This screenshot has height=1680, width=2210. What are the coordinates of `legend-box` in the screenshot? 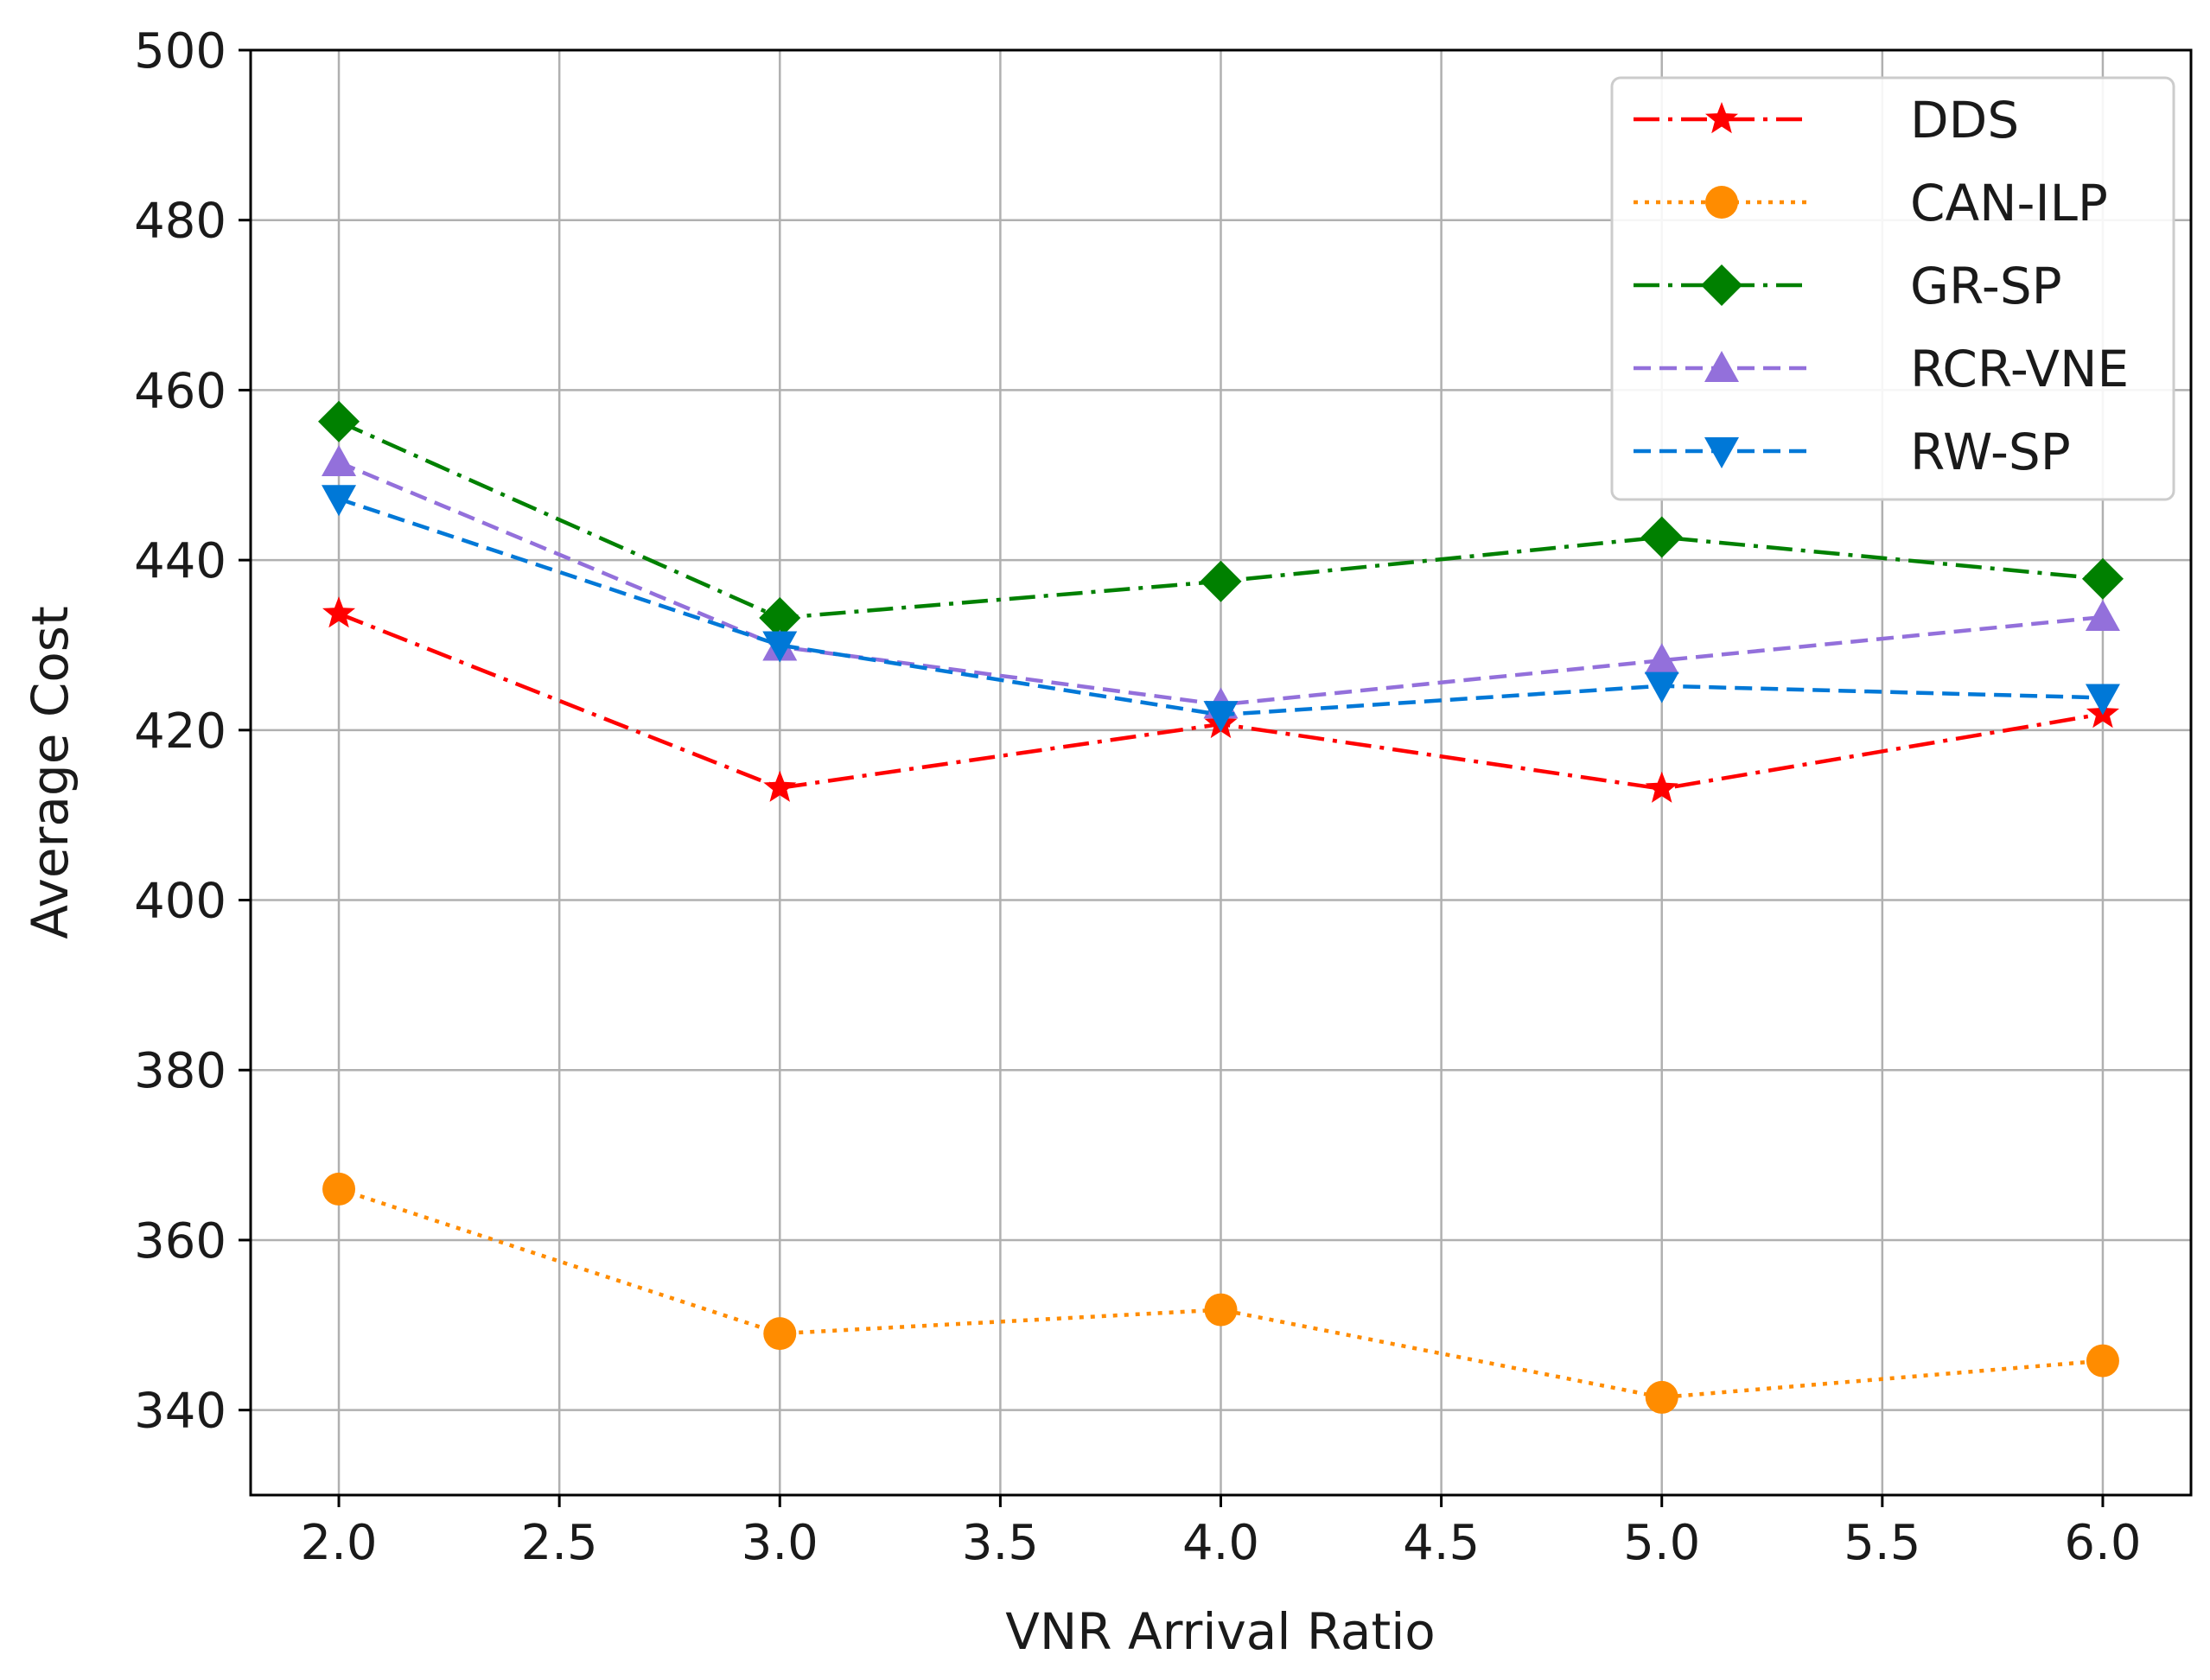 It's located at (1893, 288).